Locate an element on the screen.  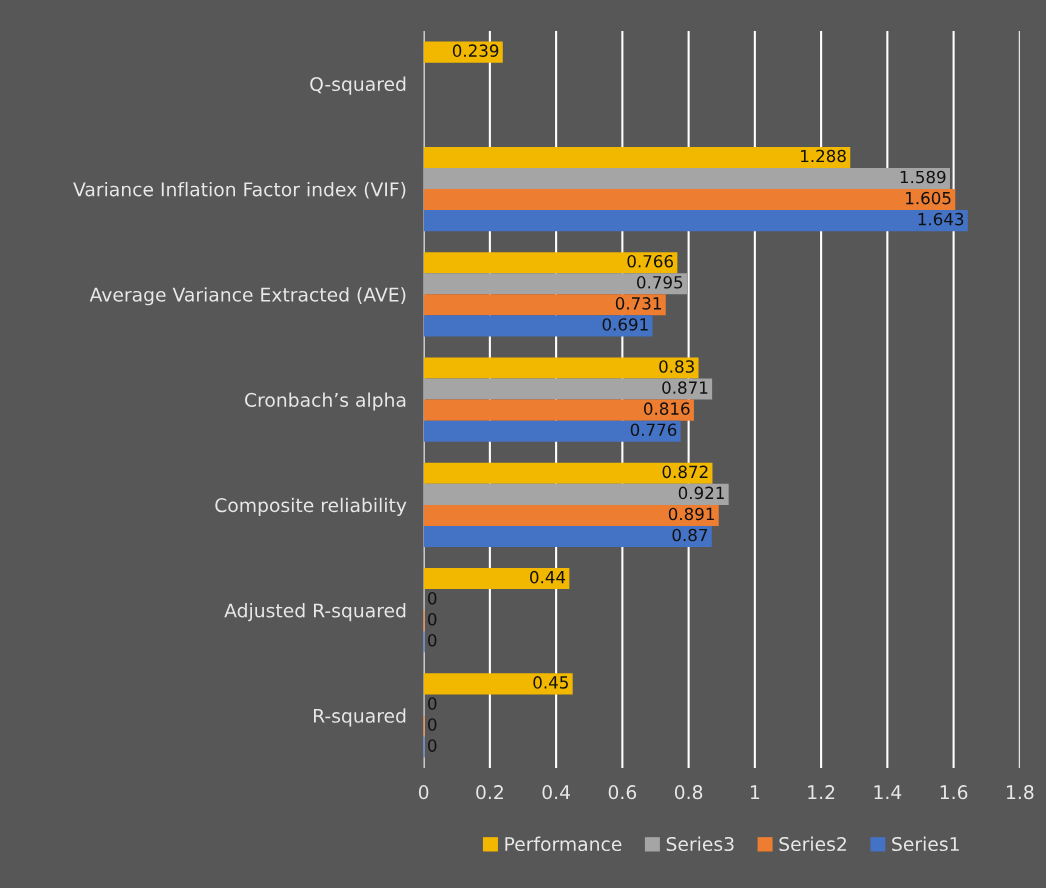
y-tick-label: Composite reliability is located at coordinates (311, 506).